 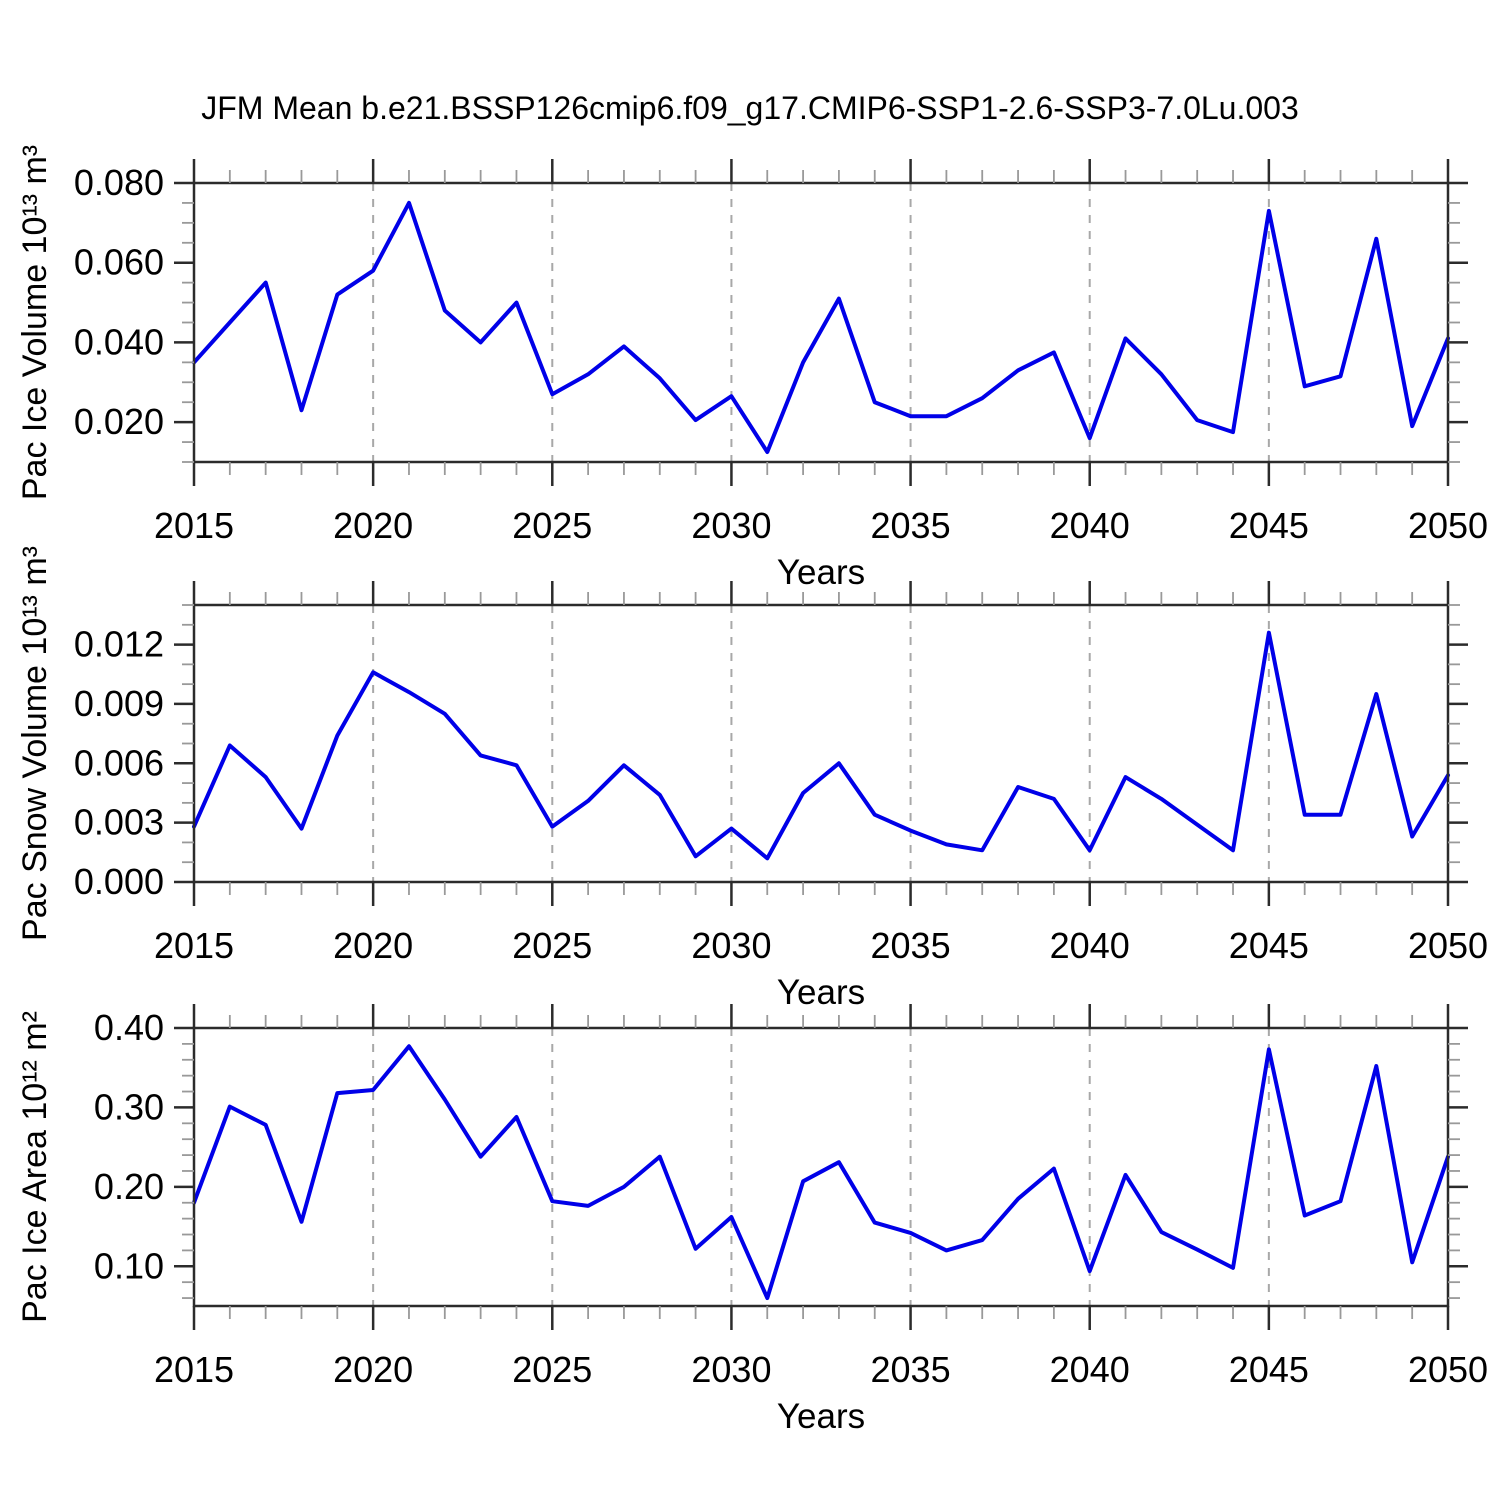 What do you see at coordinates (119, 262) in the screenshot?
I see `y-tick-label: 0.060` at bounding box center [119, 262].